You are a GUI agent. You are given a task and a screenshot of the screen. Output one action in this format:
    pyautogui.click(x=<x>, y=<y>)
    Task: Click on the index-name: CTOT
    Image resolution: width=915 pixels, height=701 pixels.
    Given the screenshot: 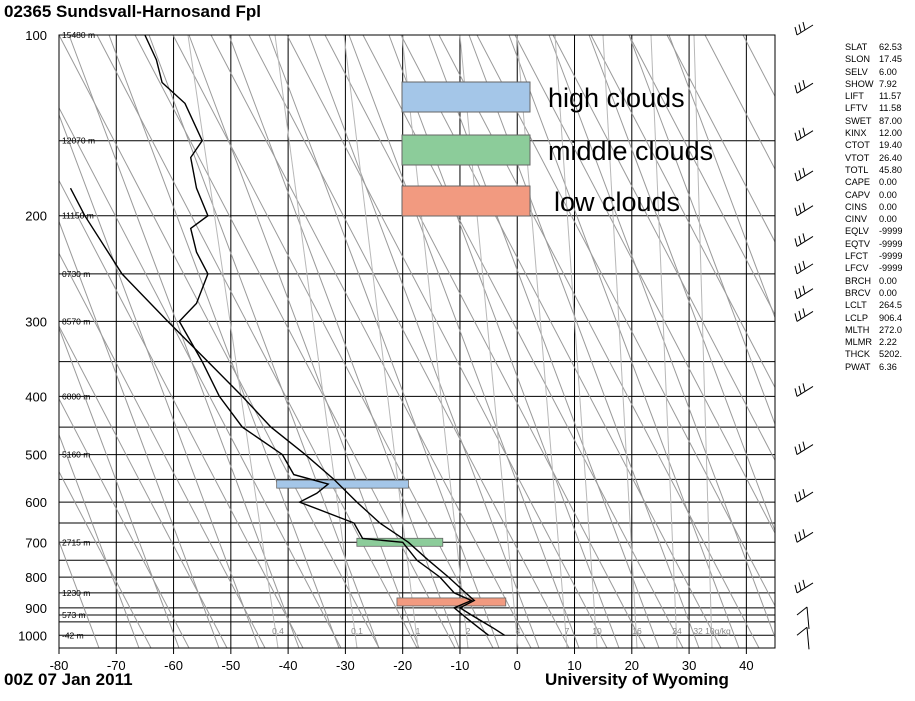 What is the action you would take?
    pyautogui.click(x=857, y=145)
    